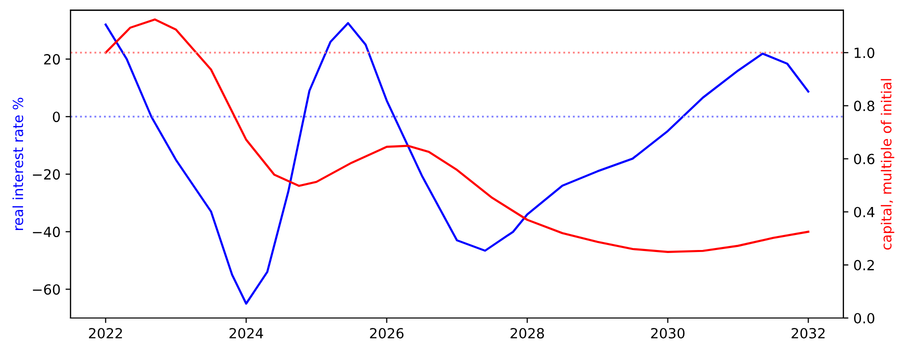 The width and height of the screenshot is (904, 351). I want to click on x-tick-label: 2024, so click(247, 333).